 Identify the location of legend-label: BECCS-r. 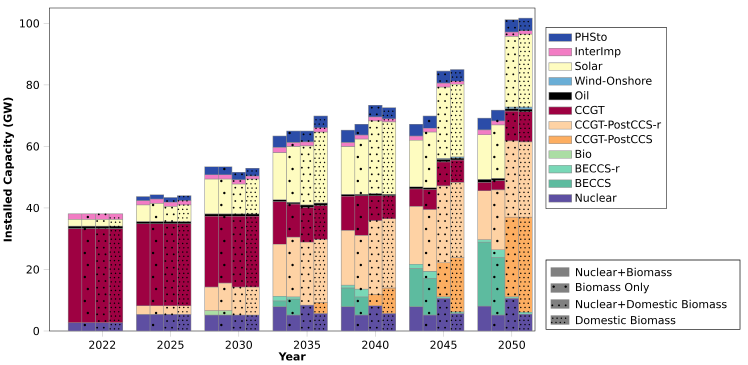
(598, 168).